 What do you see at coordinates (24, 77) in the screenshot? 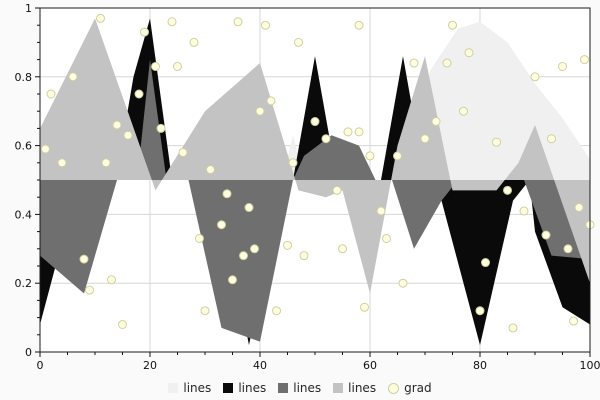
I see `y-tick-label: 0.8` at bounding box center [24, 77].